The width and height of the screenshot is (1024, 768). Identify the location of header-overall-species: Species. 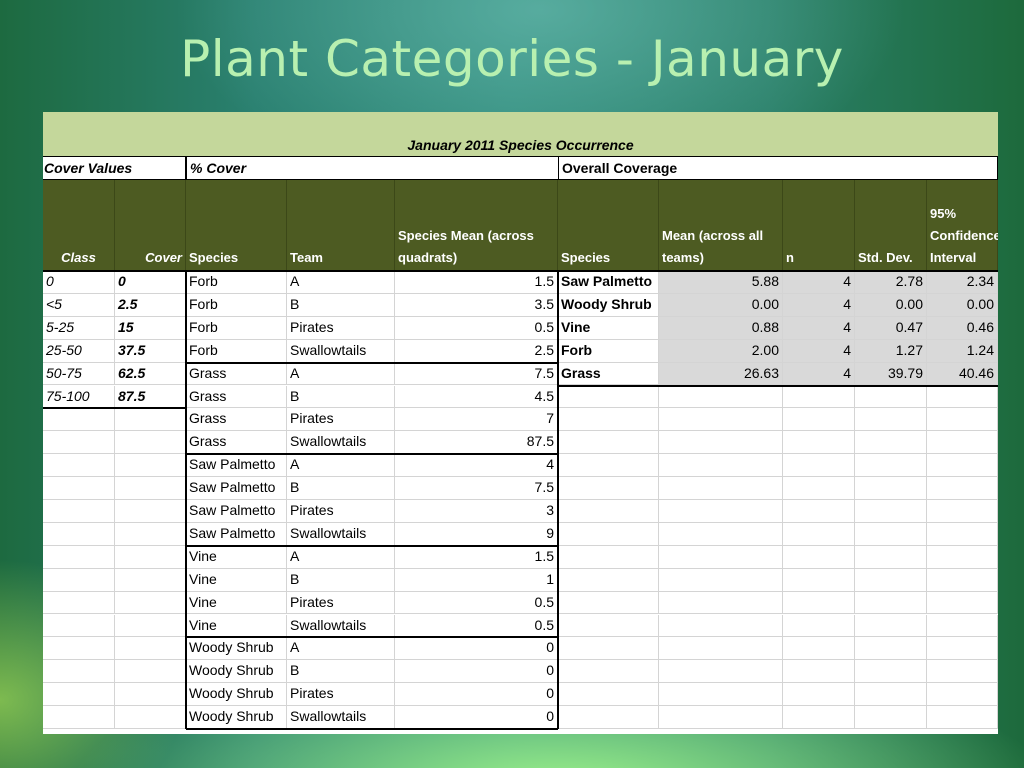
(608, 225).